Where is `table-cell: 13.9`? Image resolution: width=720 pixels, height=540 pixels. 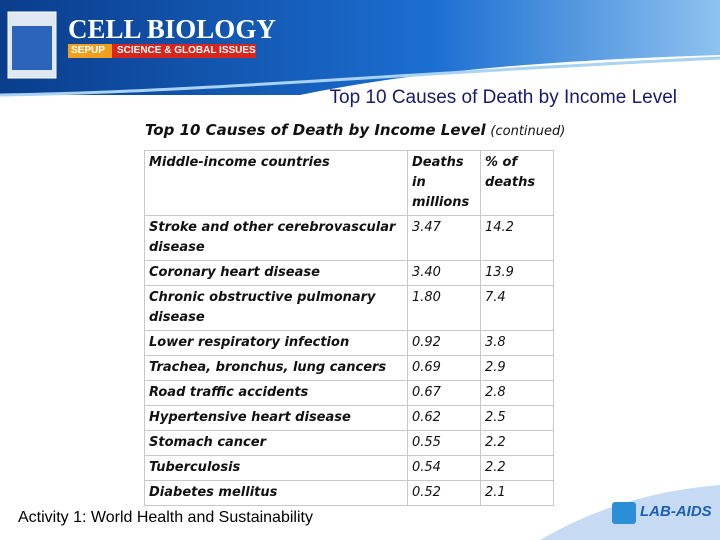 table-cell: 13.9 is located at coordinates (517, 273).